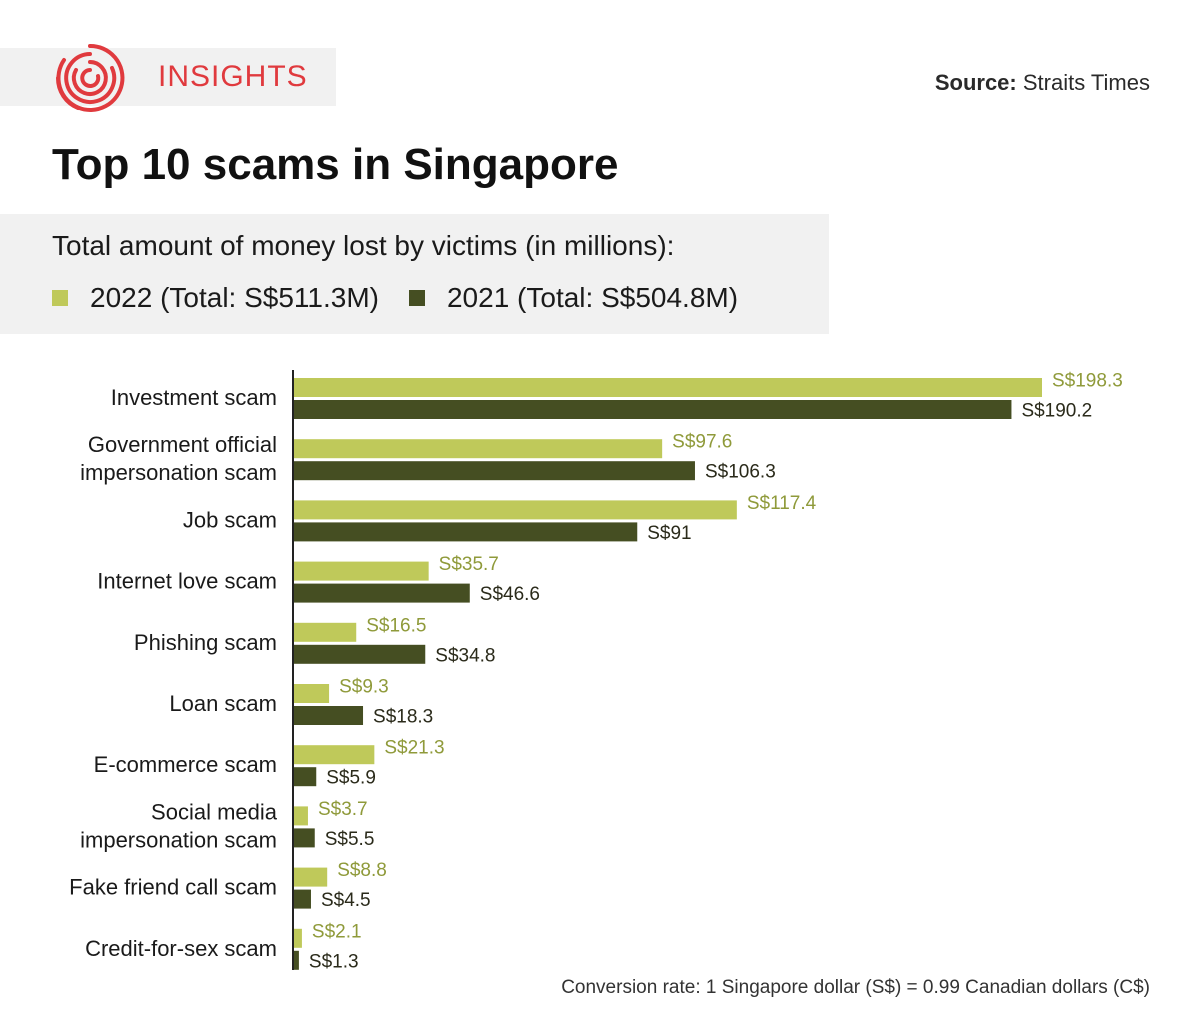 The height and width of the screenshot is (1023, 1200). I want to click on legend-panel, so click(414, 274).